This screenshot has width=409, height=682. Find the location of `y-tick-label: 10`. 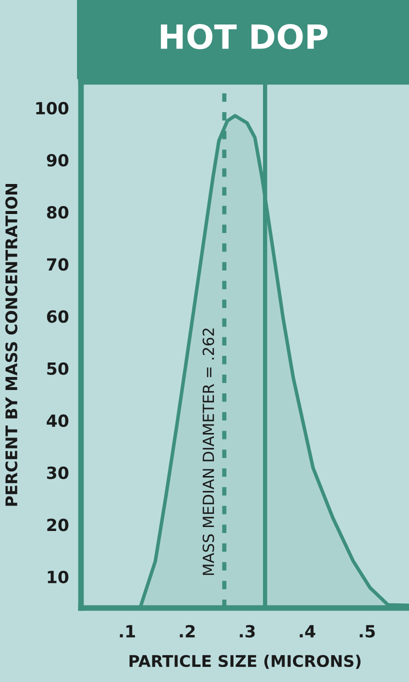

y-tick-label: 10 is located at coordinates (58, 577).